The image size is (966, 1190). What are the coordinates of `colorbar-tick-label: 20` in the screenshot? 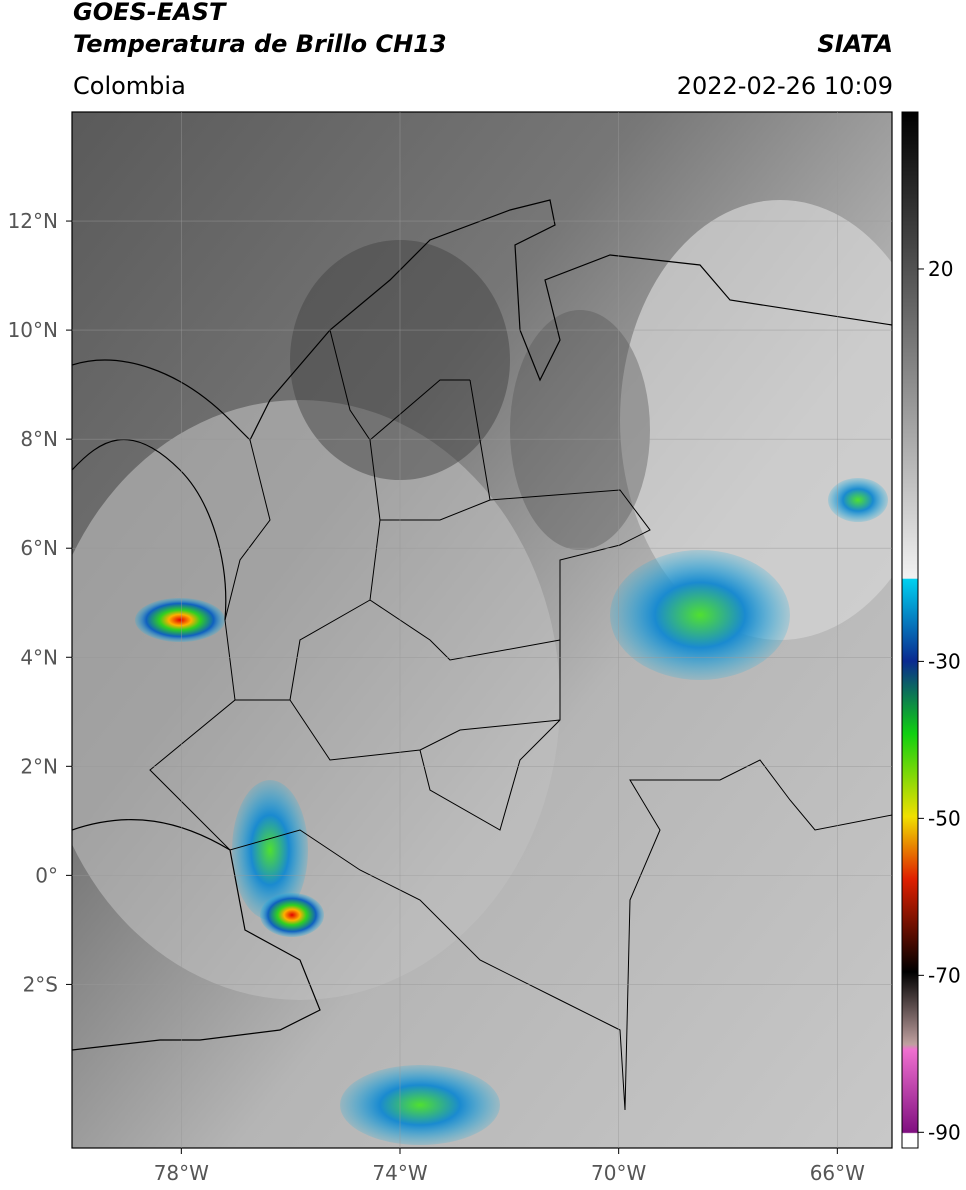 It's located at (940, 269).